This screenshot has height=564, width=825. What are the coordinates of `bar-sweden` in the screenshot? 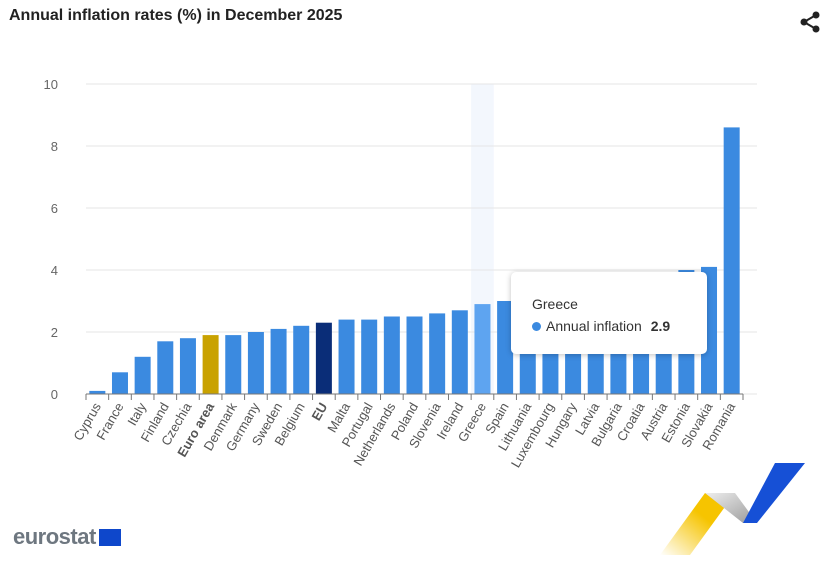 It's located at (278, 361).